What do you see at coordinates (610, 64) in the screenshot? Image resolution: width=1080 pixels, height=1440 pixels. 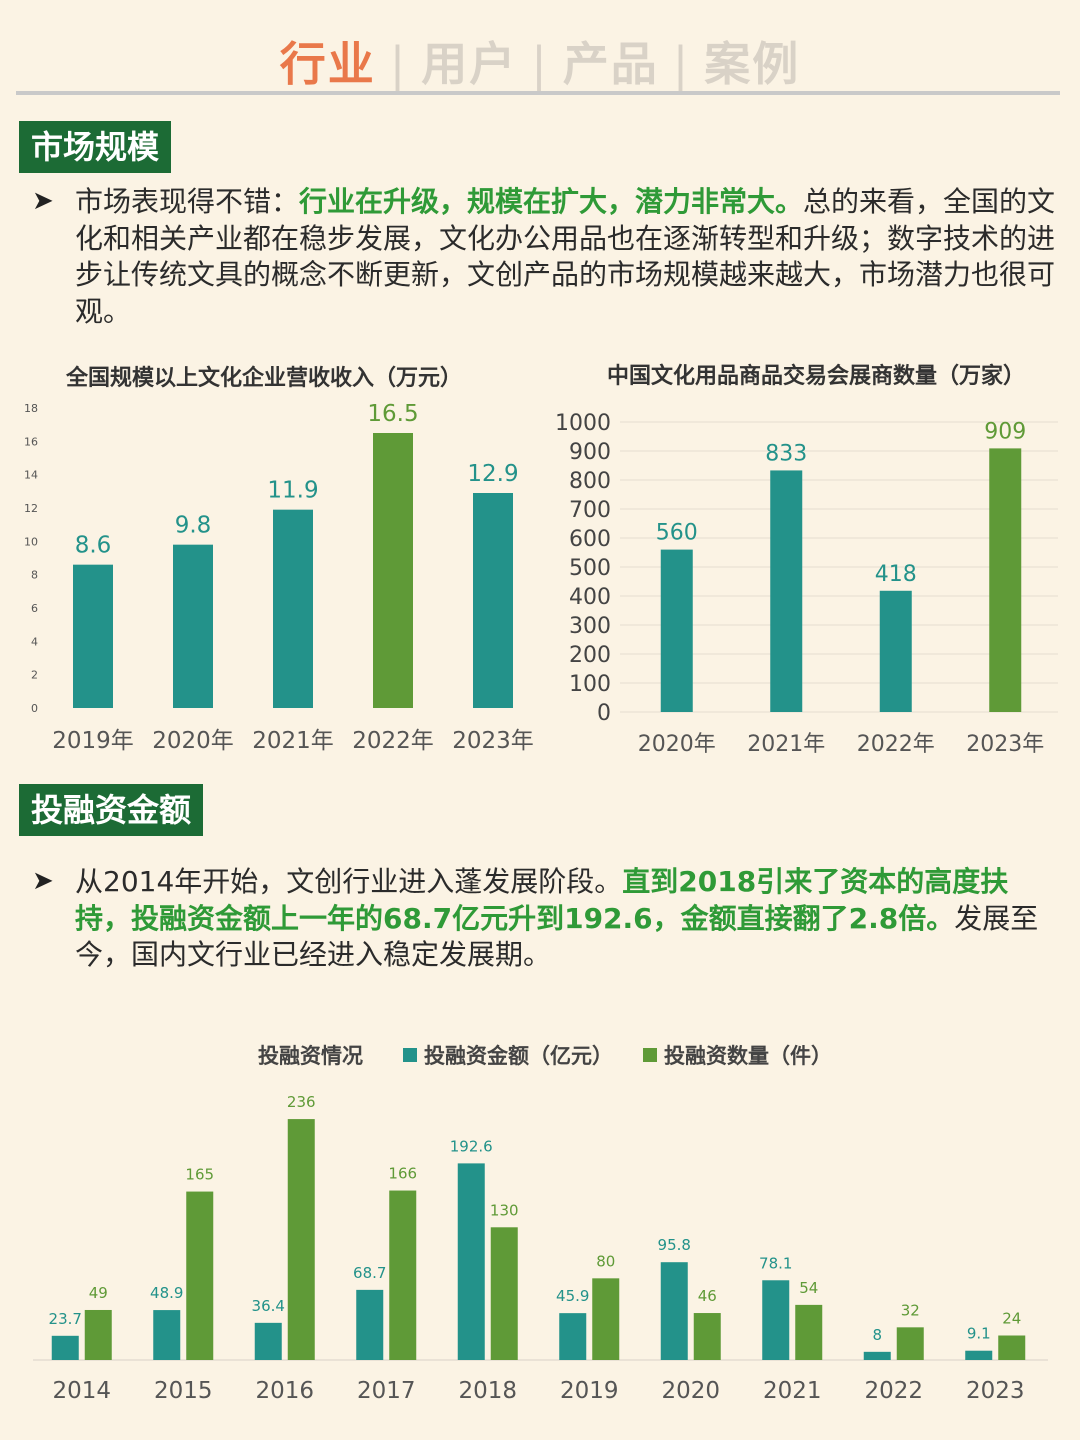 I see `tab-products: 产品` at bounding box center [610, 64].